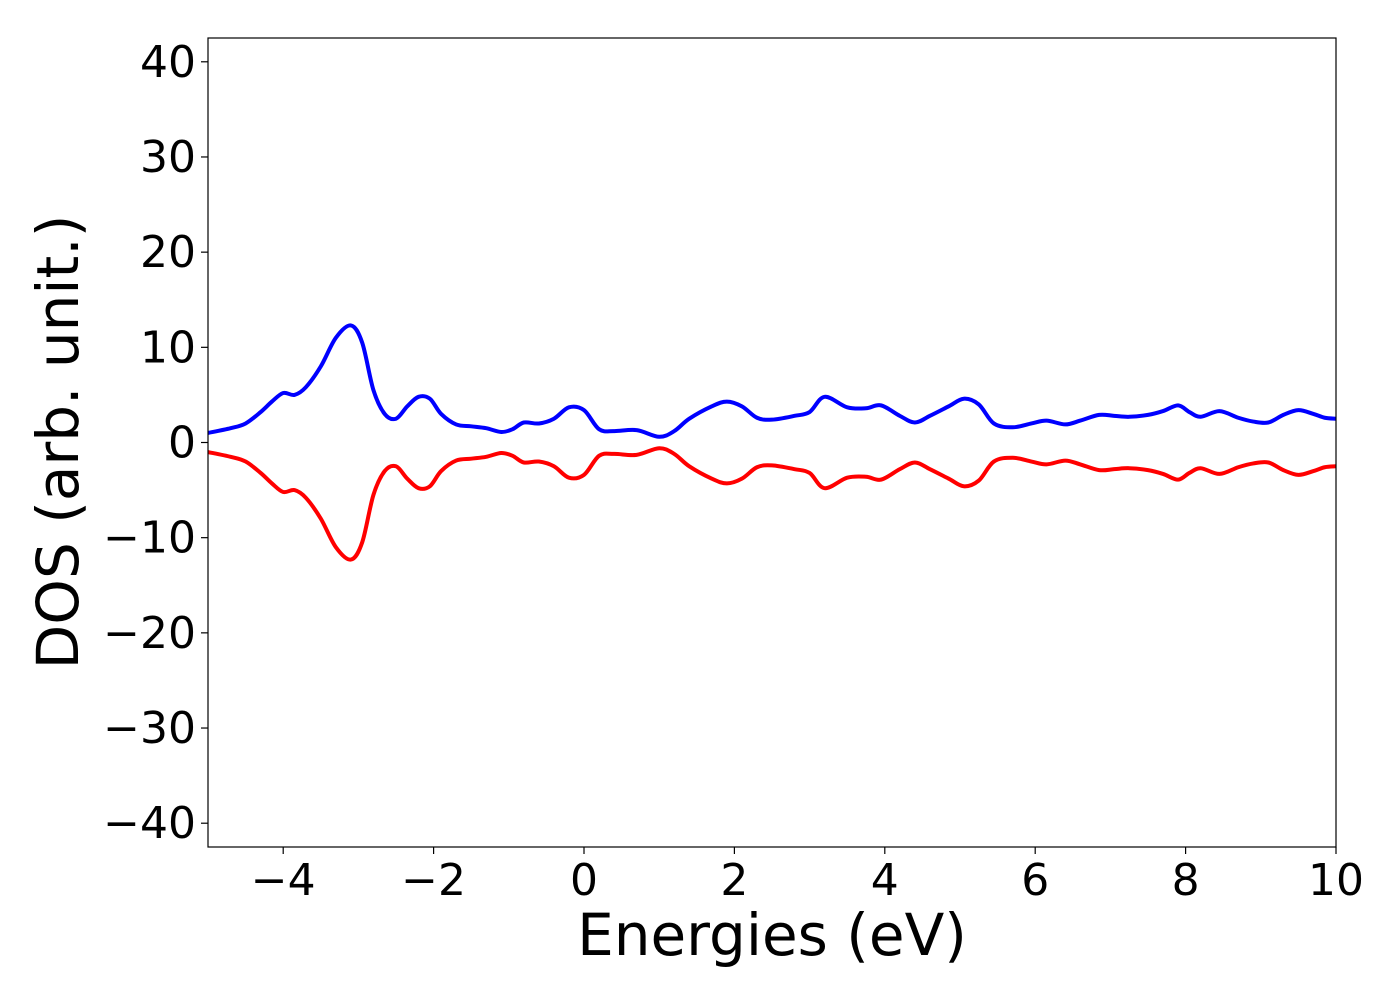  Describe the element at coordinates (168, 252) in the screenshot. I see `y-tick-label: 20` at that location.